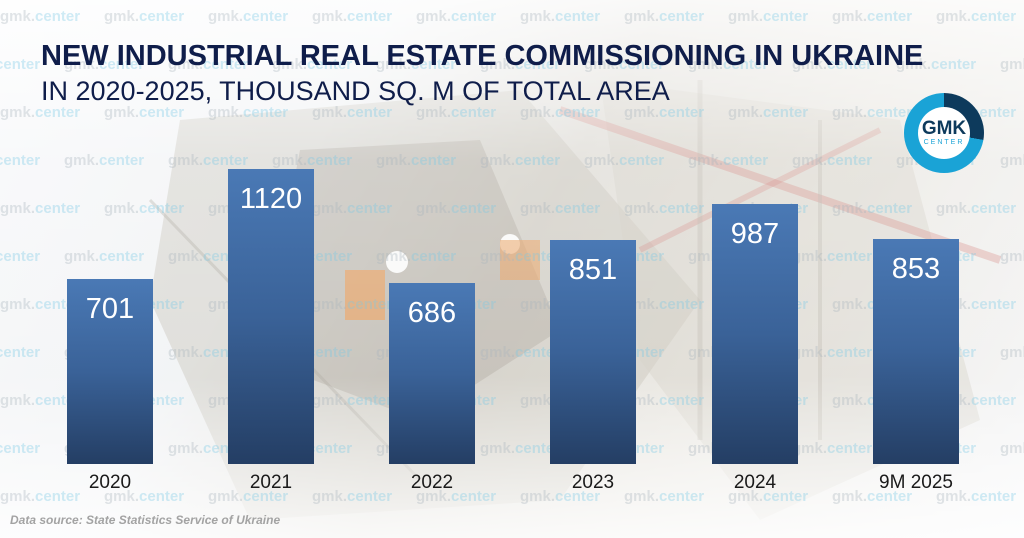 The width and height of the screenshot is (1024, 538). What do you see at coordinates (432, 373) in the screenshot?
I see `bar-2022: 686` at bounding box center [432, 373].